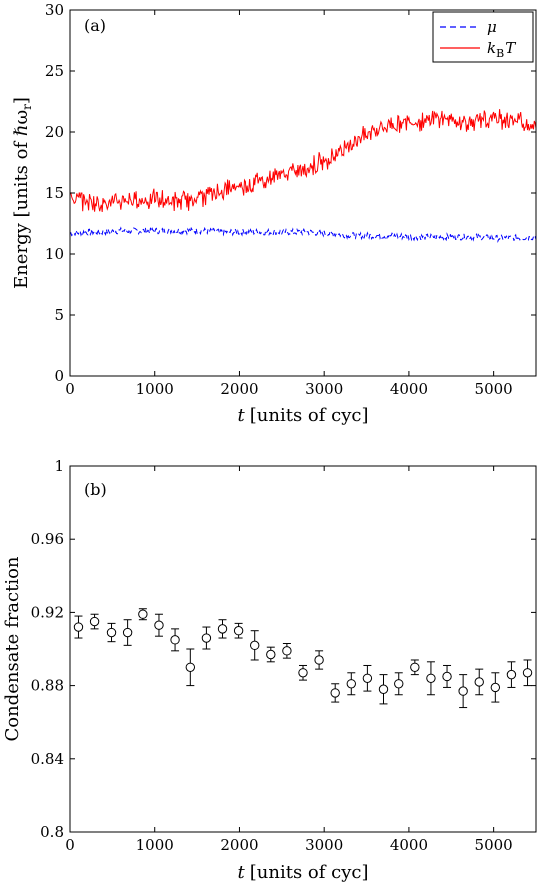 The image size is (540, 888). I want to click on panel-b-x-axis-label: t [units of cyc], so click(303, 872).